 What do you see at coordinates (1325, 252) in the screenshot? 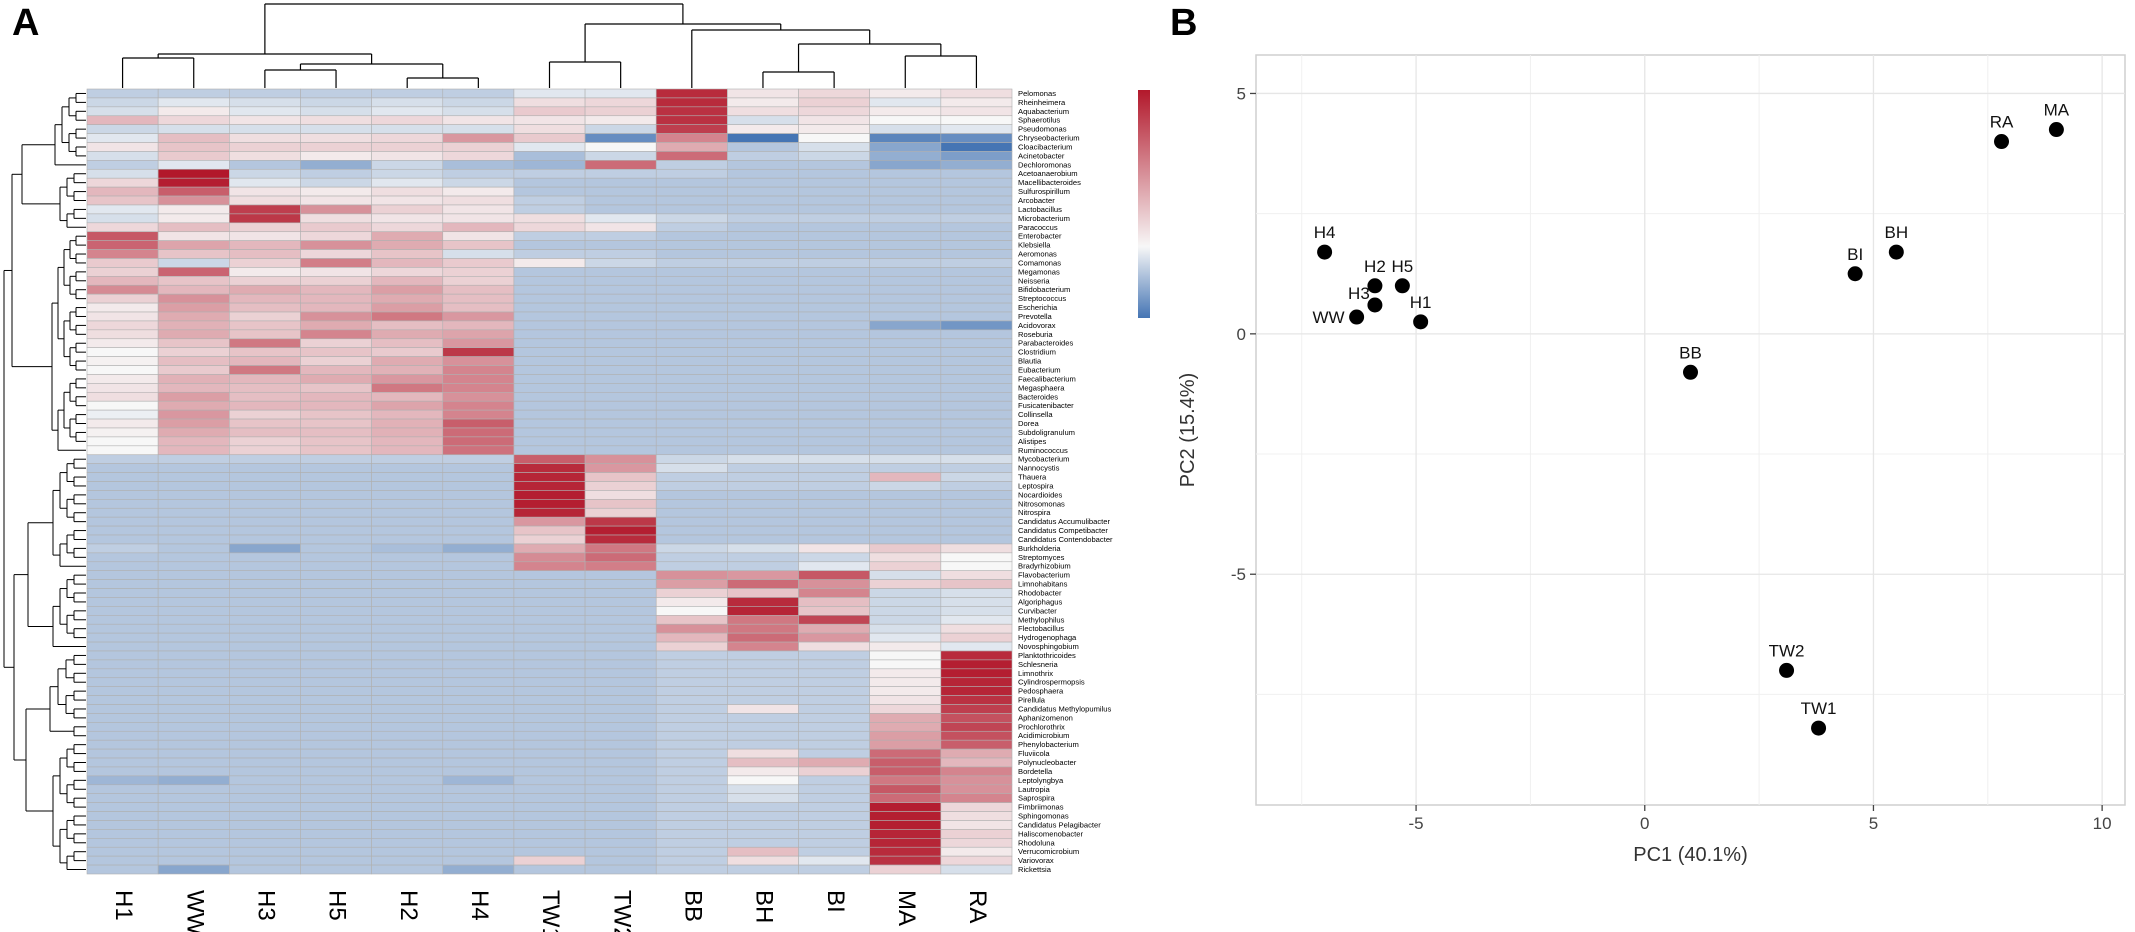
I see `pca-point-h4` at bounding box center [1325, 252].